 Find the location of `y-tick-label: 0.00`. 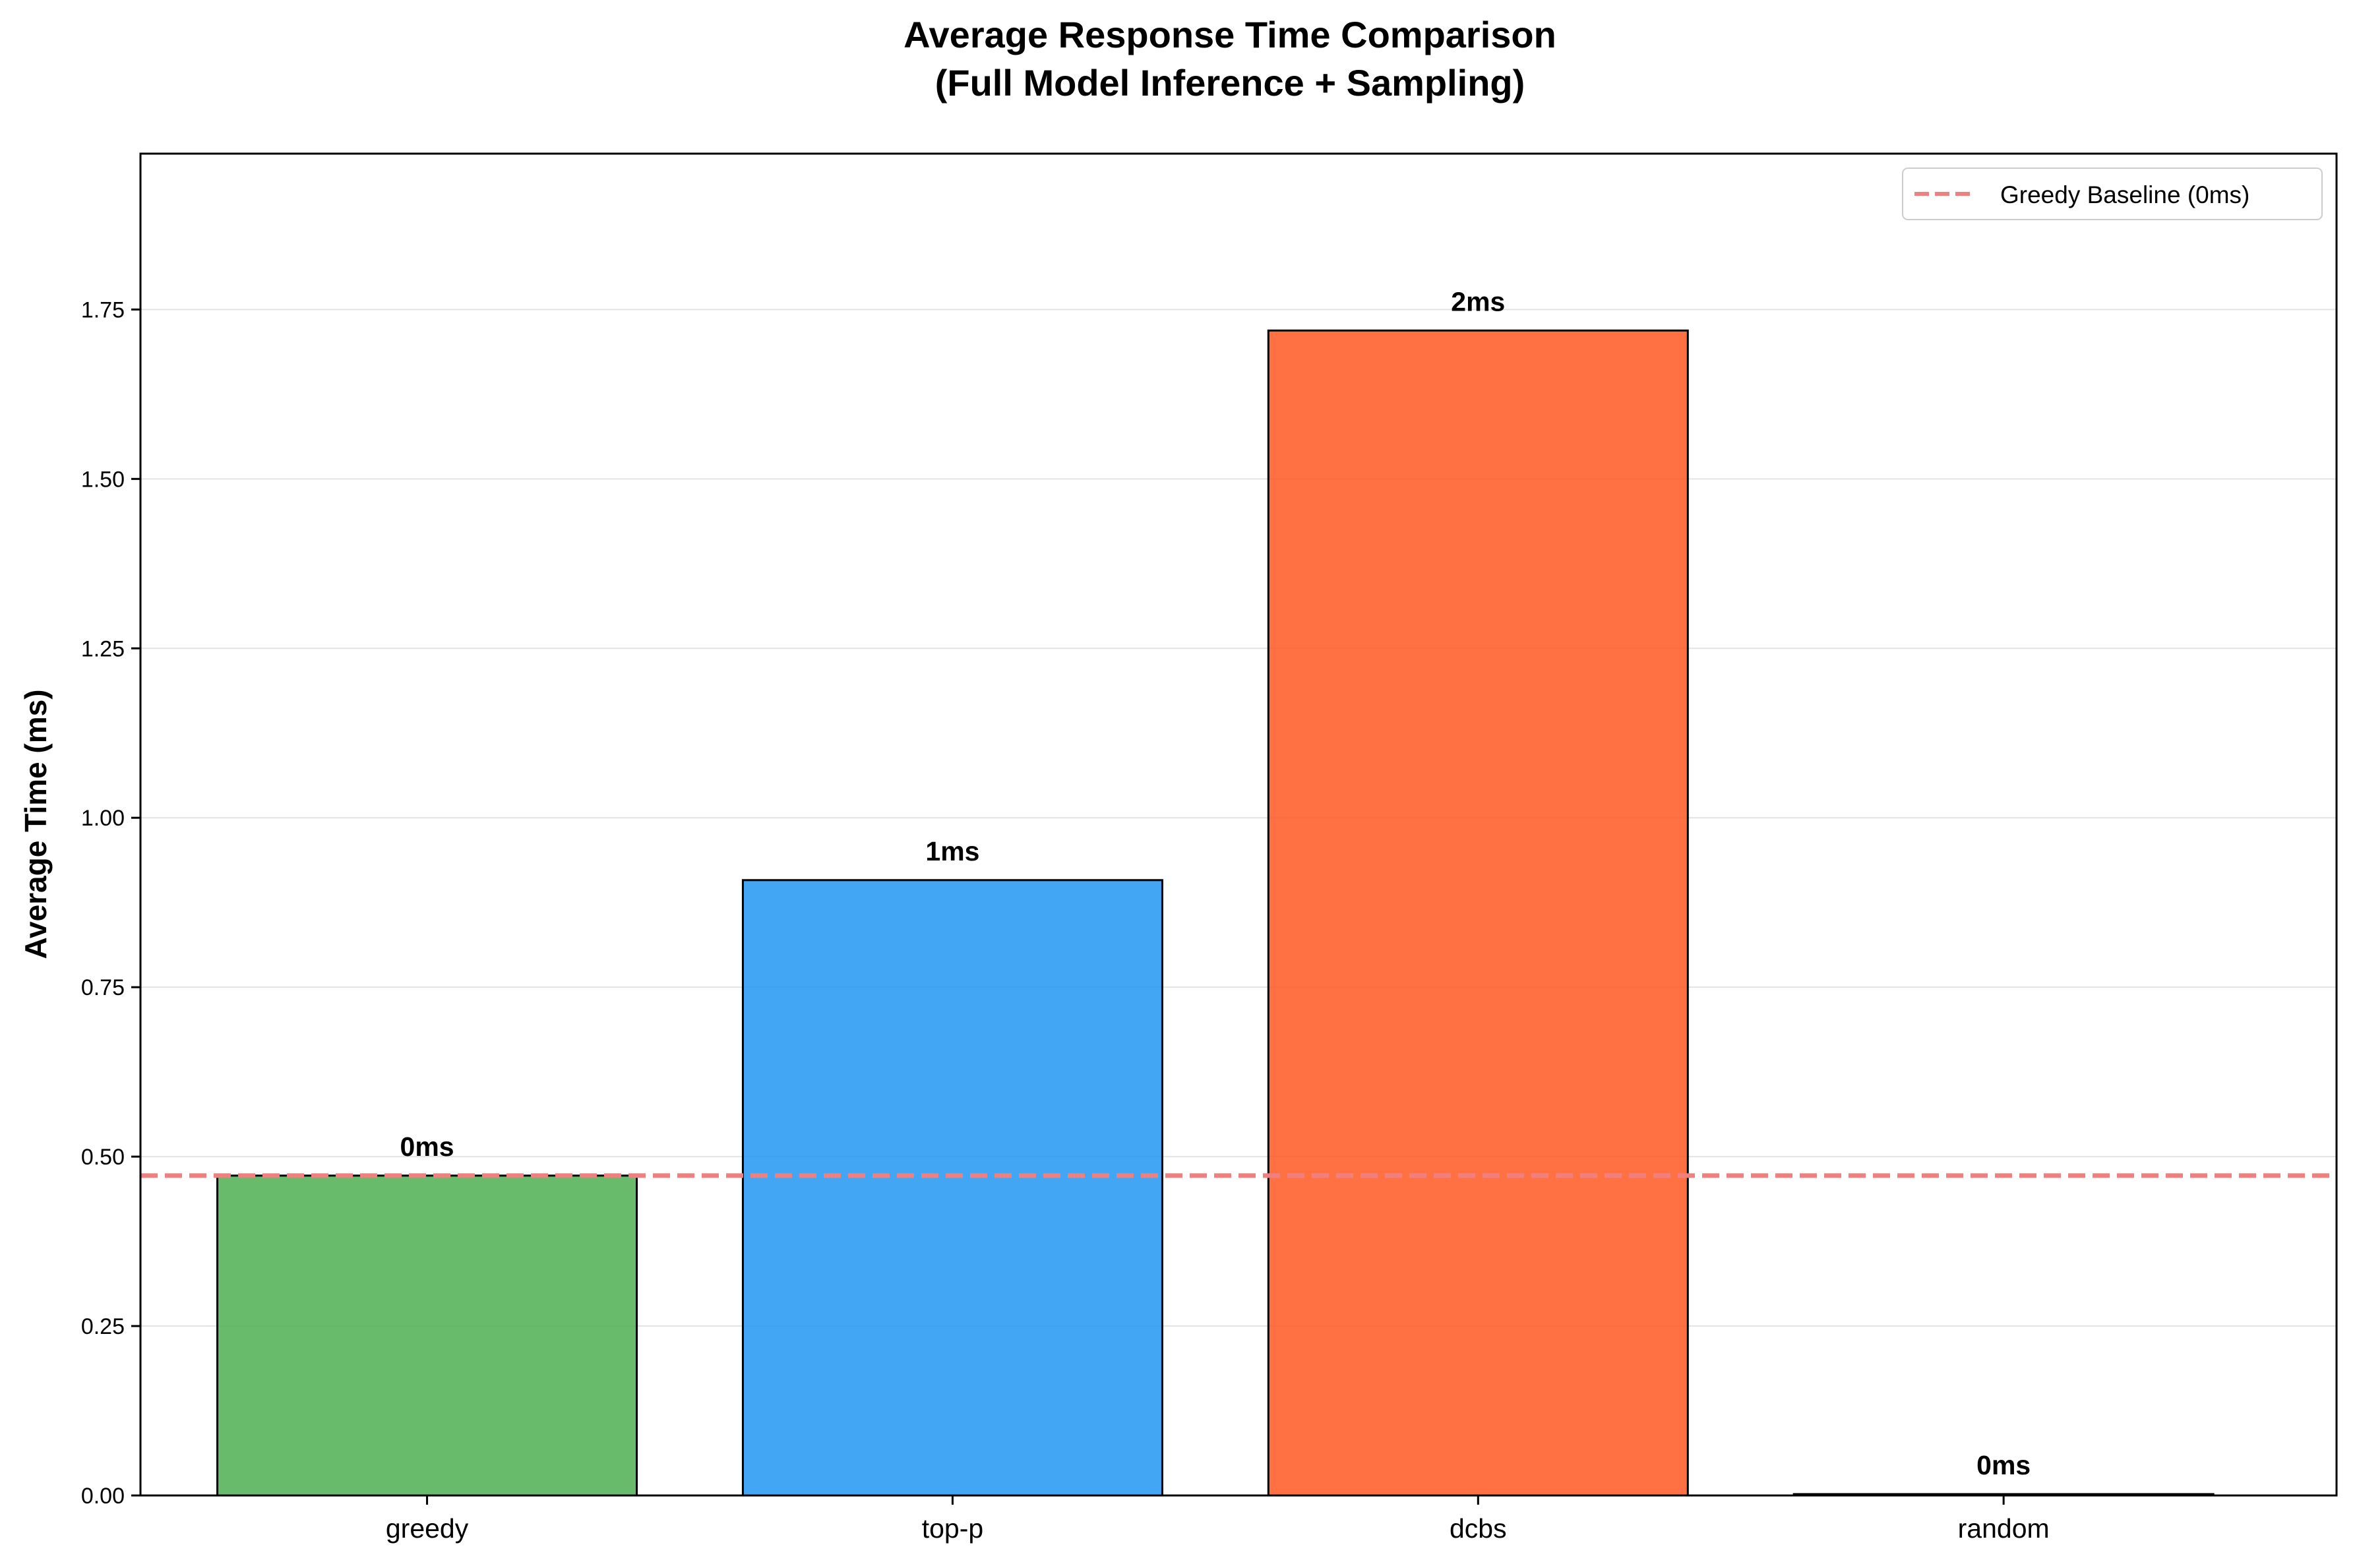

y-tick-label: 0.00 is located at coordinates (103, 1496).